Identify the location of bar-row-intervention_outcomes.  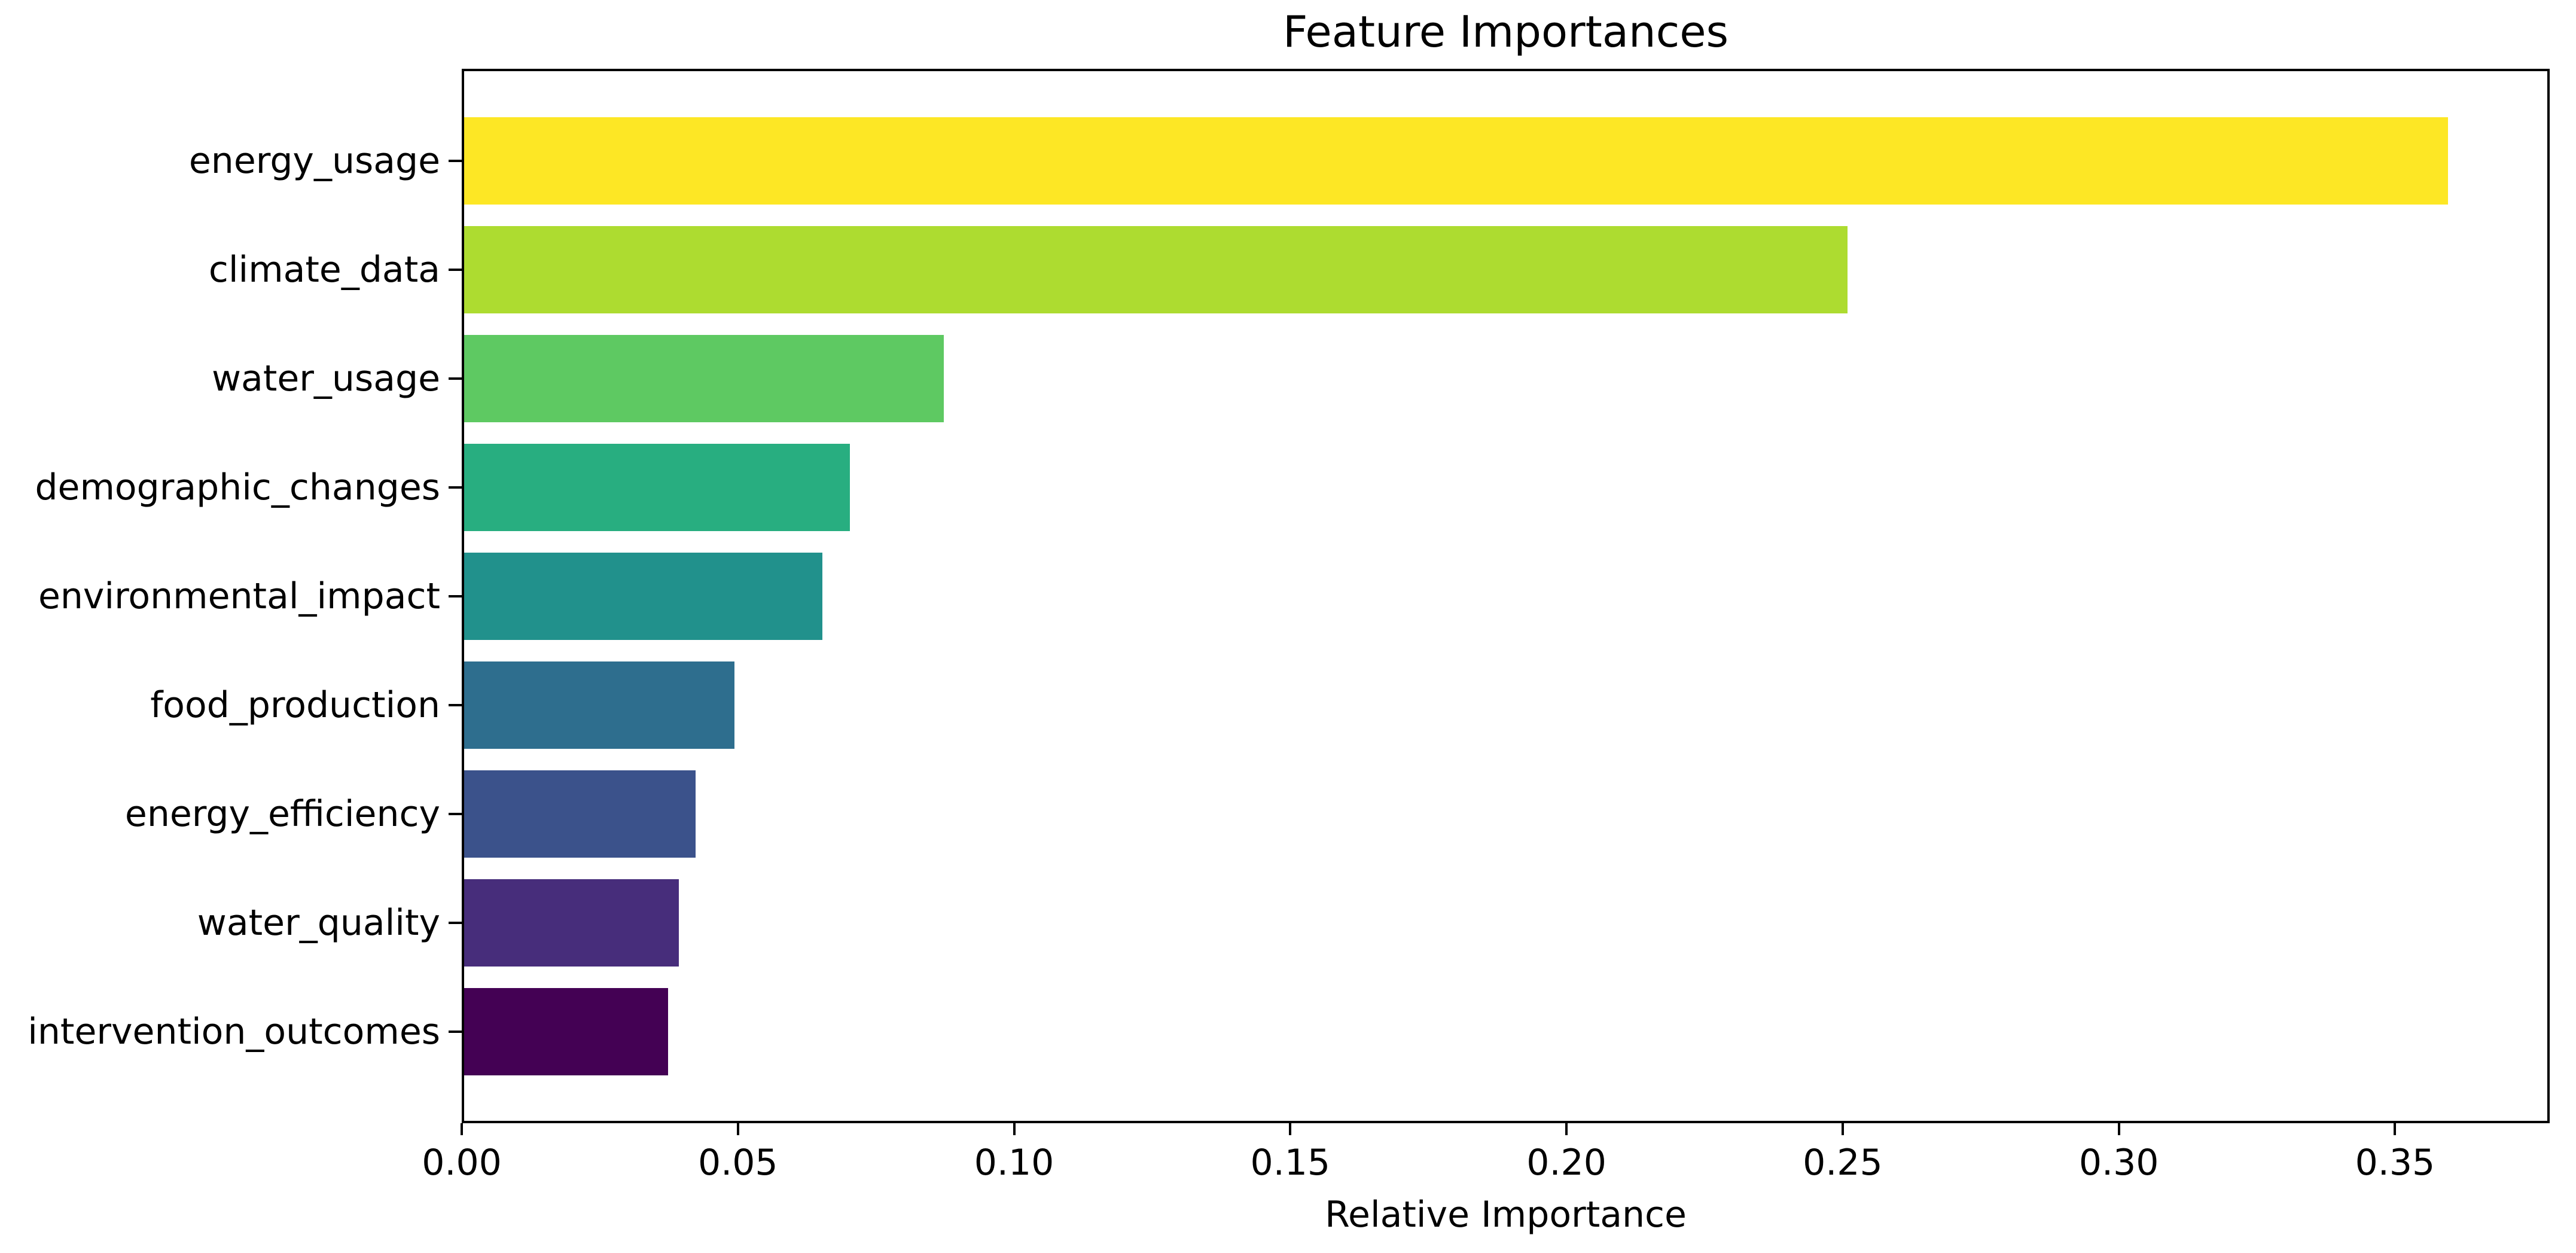
(566, 1031).